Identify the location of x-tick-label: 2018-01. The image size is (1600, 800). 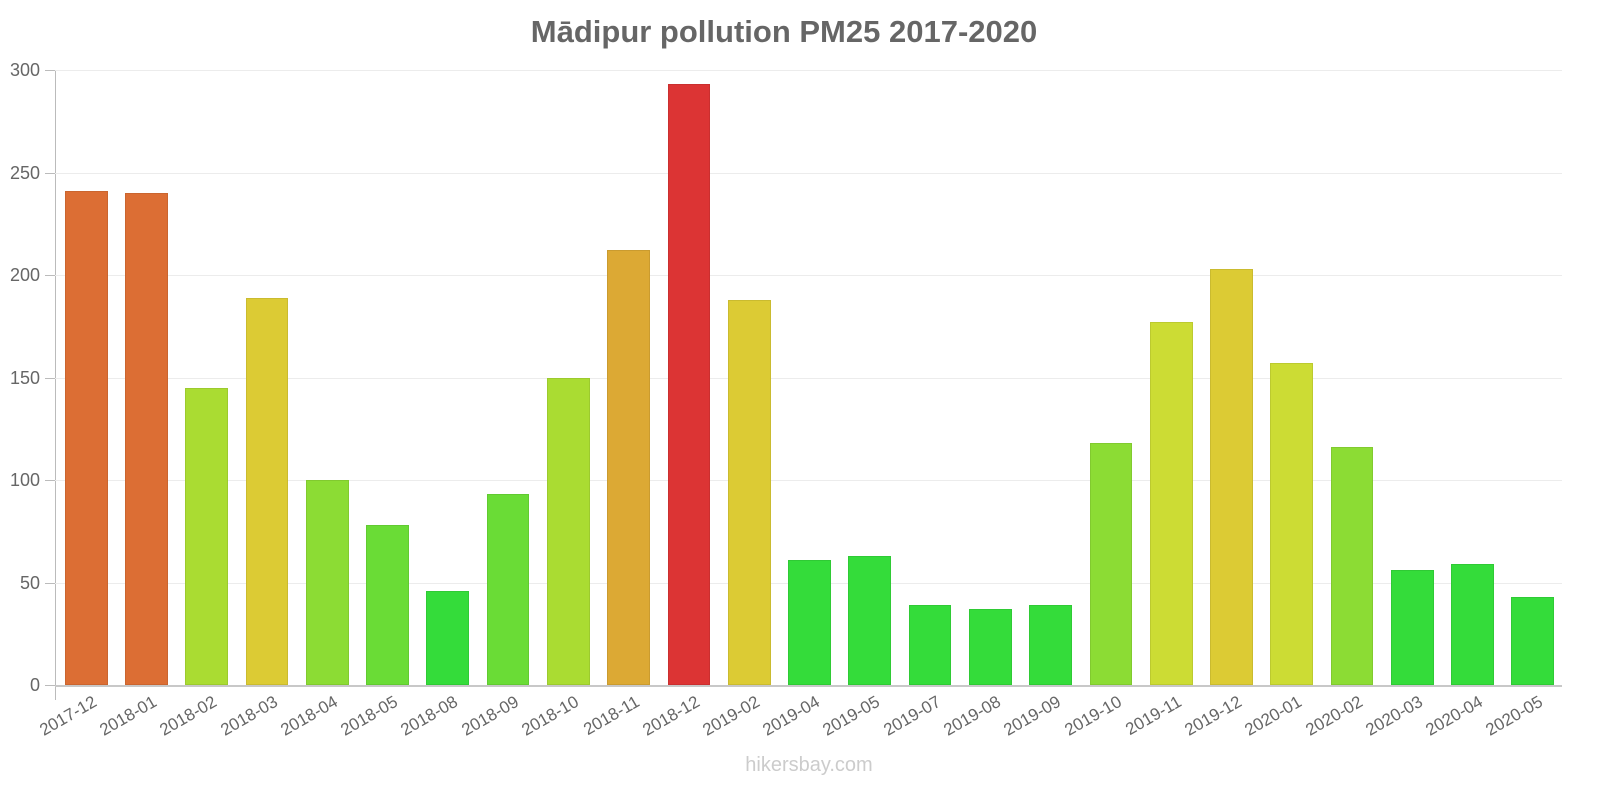
(128, 716).